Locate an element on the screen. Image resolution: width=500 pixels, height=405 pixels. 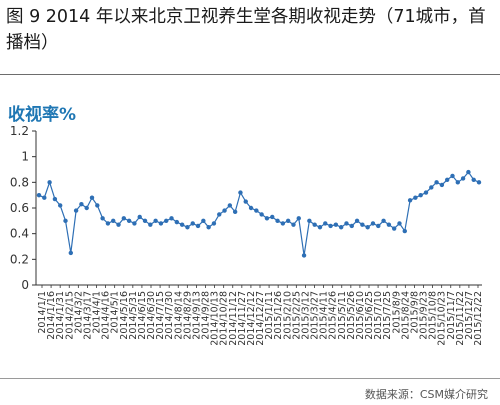
x-tick-label: 2014/1/16 is located at coordinates (51, 315).